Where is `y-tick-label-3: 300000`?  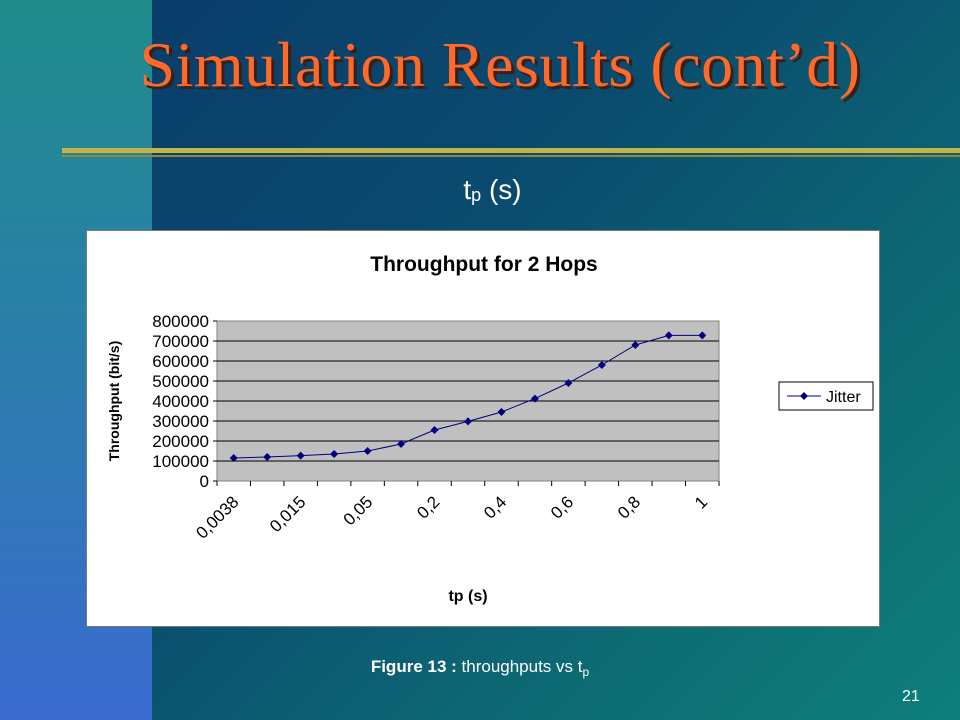 y-tick-label-3: 300000 is located at coordinates (180, 421).